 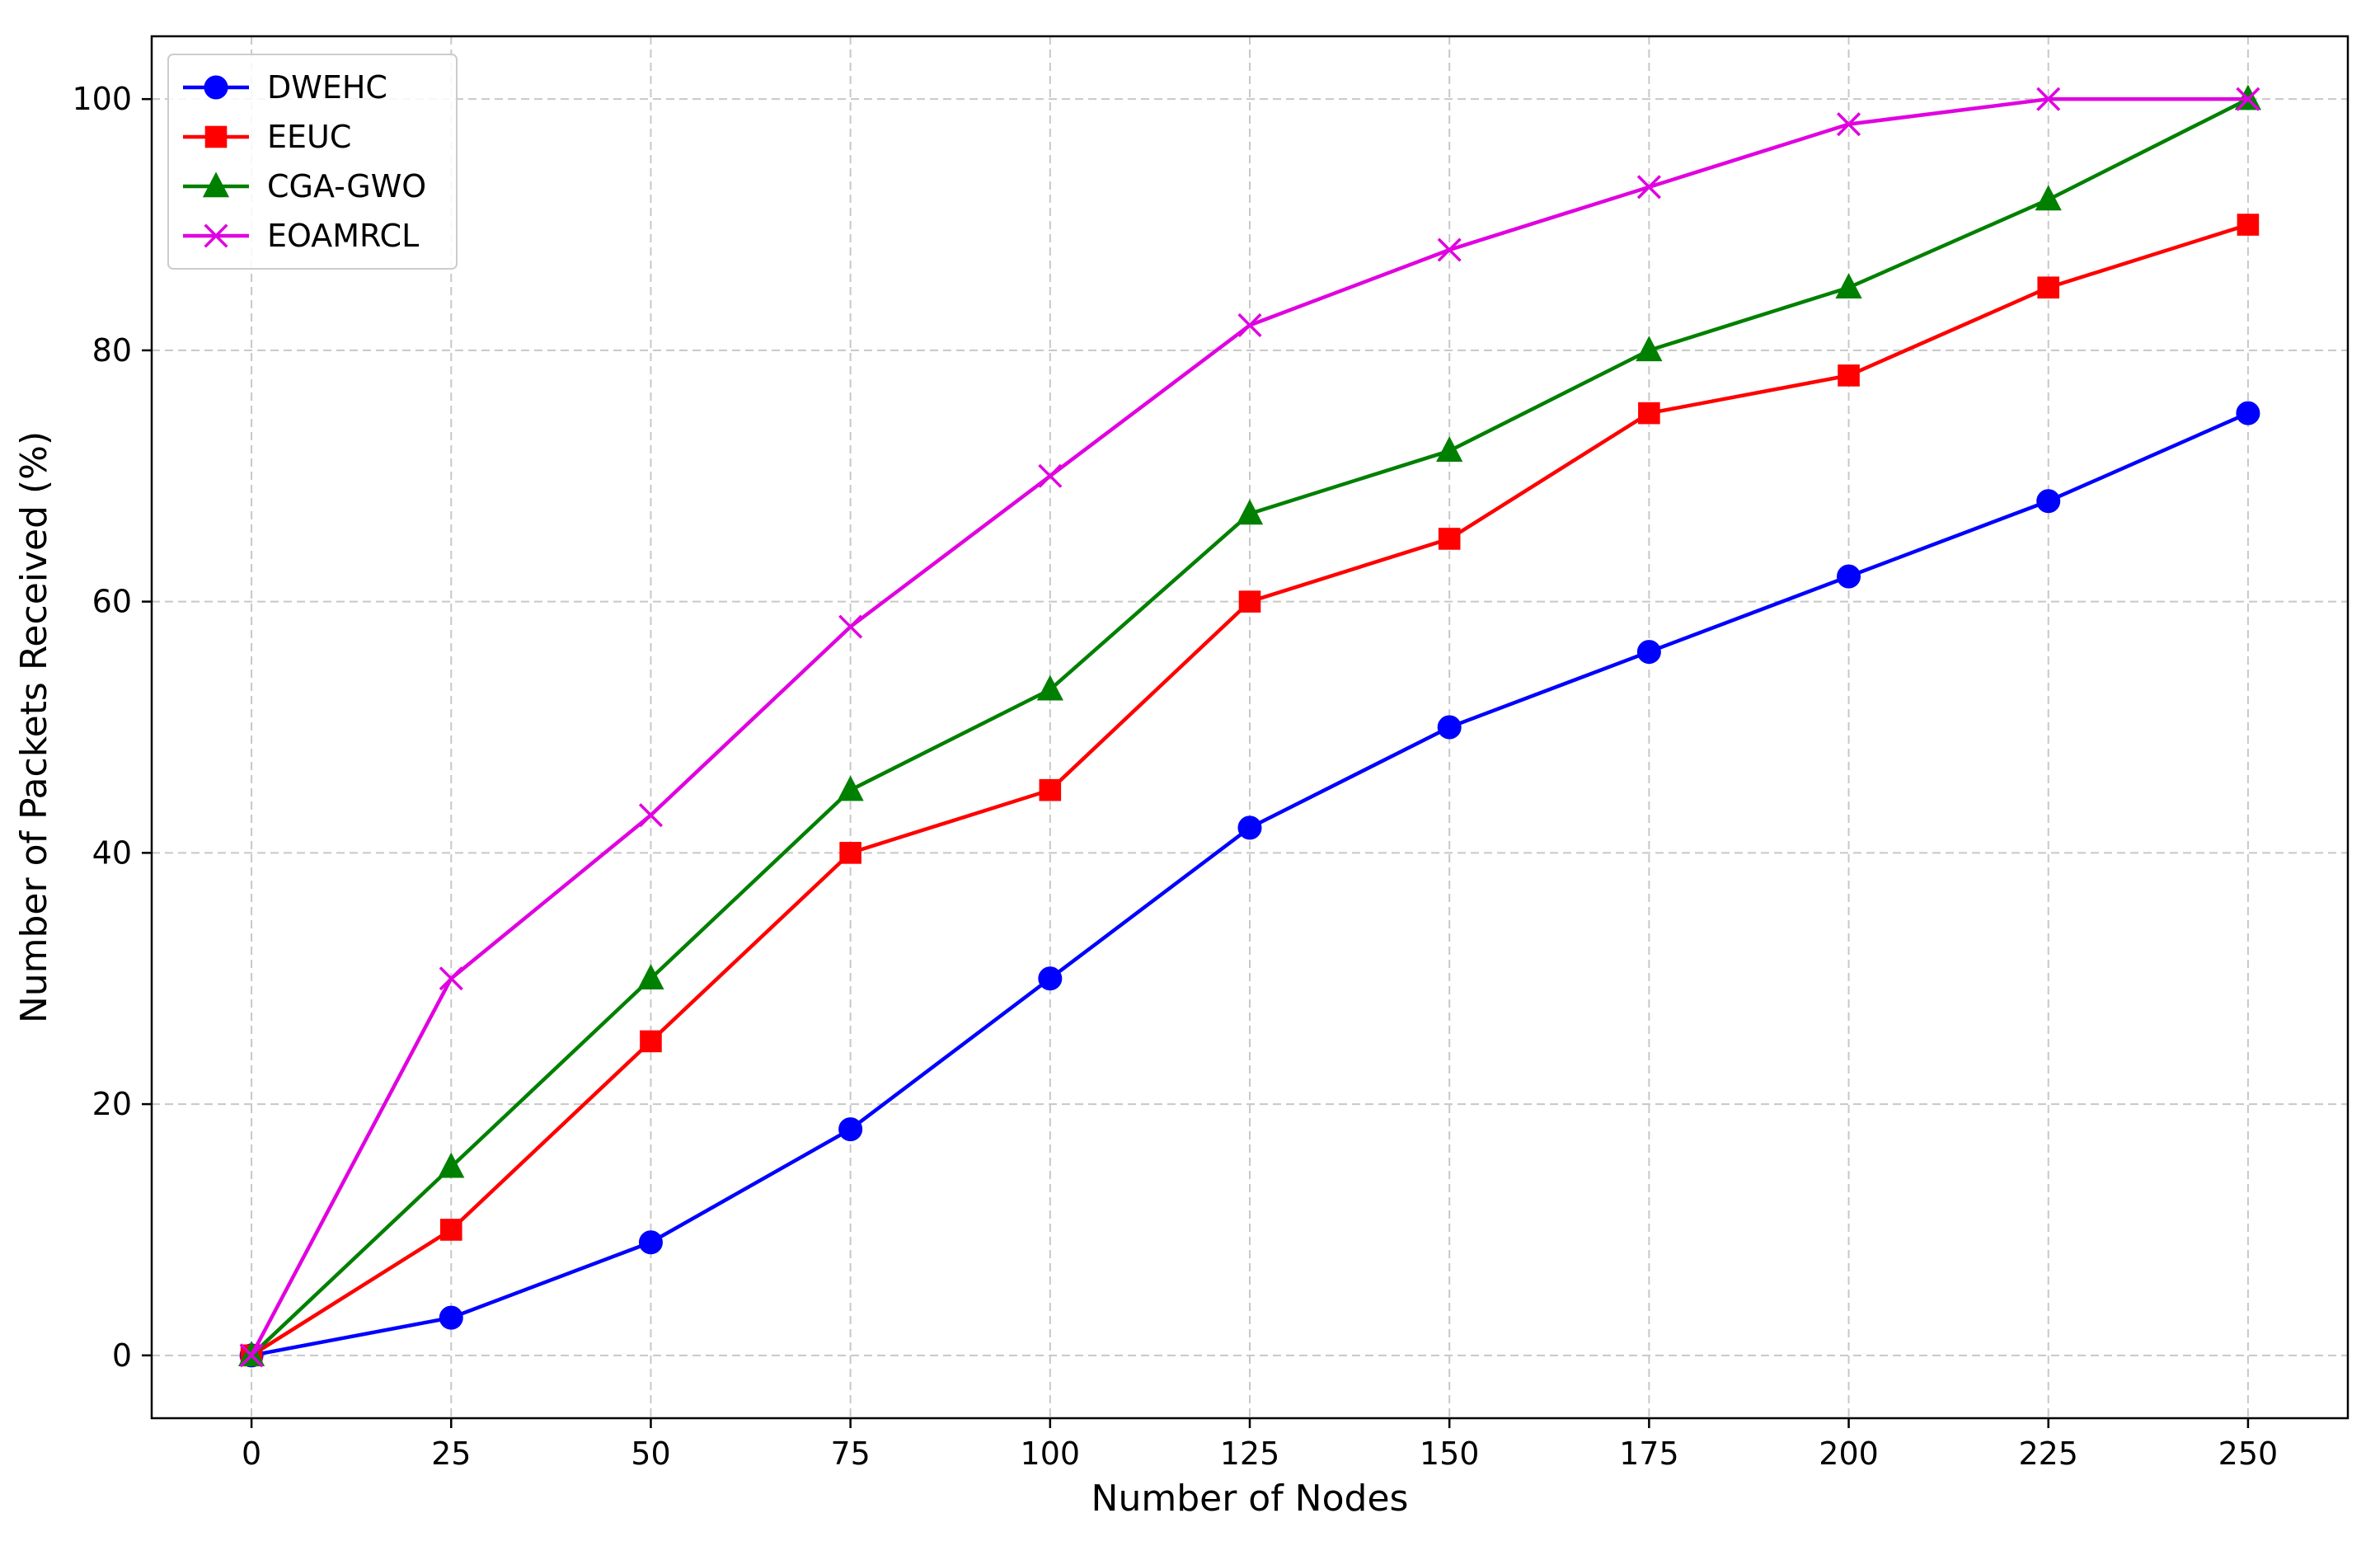 What do you see at coordinates (251, 1454) in the screenshot?
I see `x-tick-label: 0` at bounding box center [251, 1454].